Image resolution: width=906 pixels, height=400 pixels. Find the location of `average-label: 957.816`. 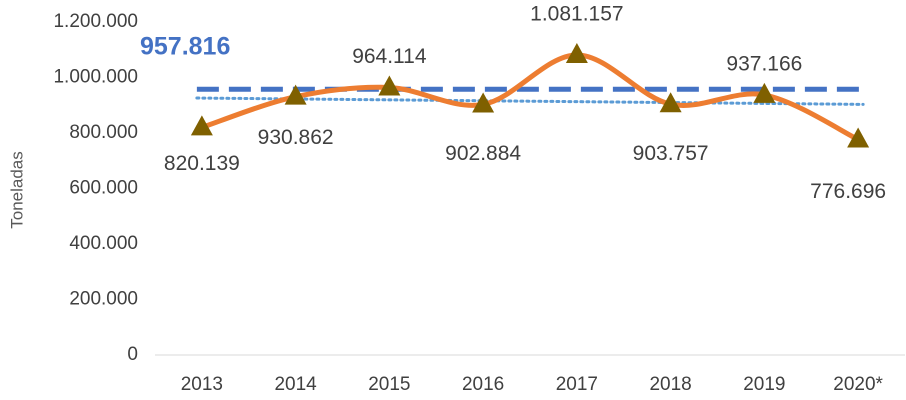

average-label: 957.816 is located at coordinates (185, 47).